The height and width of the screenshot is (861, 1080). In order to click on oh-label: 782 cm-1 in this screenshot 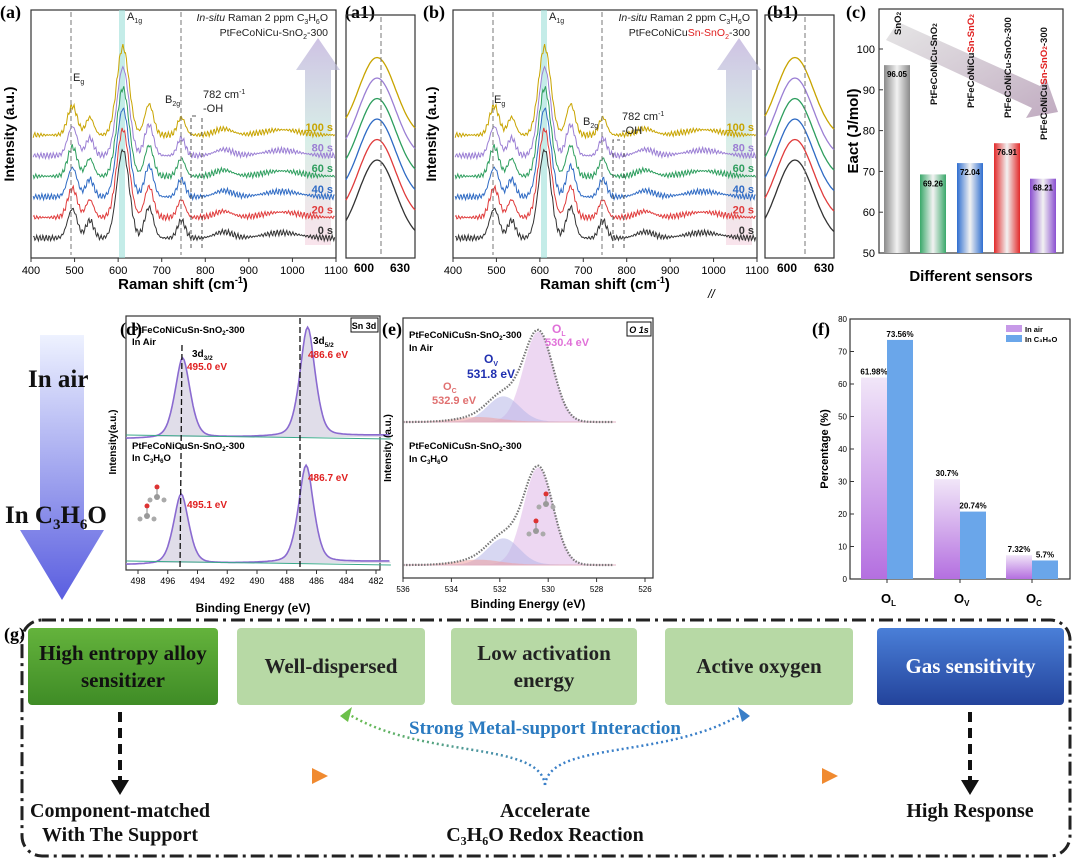, I will do `click(224, 95)`.